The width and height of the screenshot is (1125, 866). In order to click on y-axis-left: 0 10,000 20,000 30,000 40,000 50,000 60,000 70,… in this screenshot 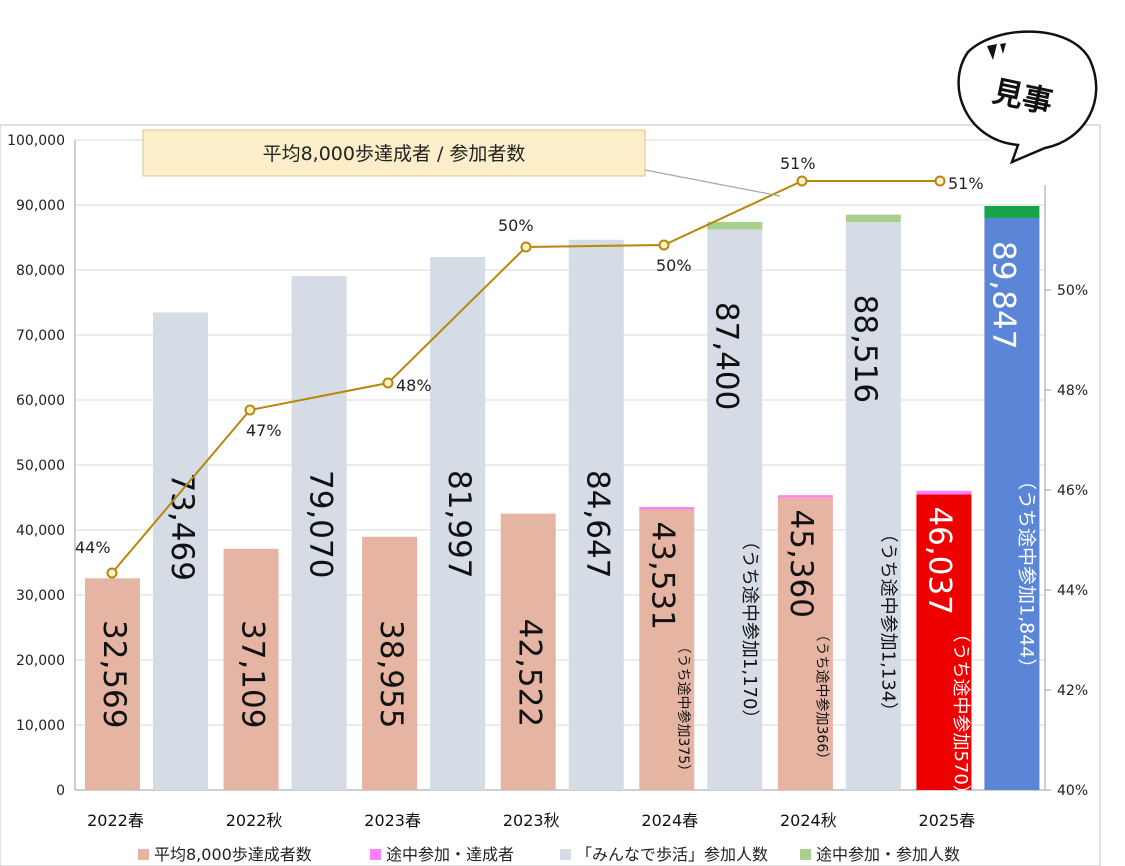, I will do `click(41, 466)`.